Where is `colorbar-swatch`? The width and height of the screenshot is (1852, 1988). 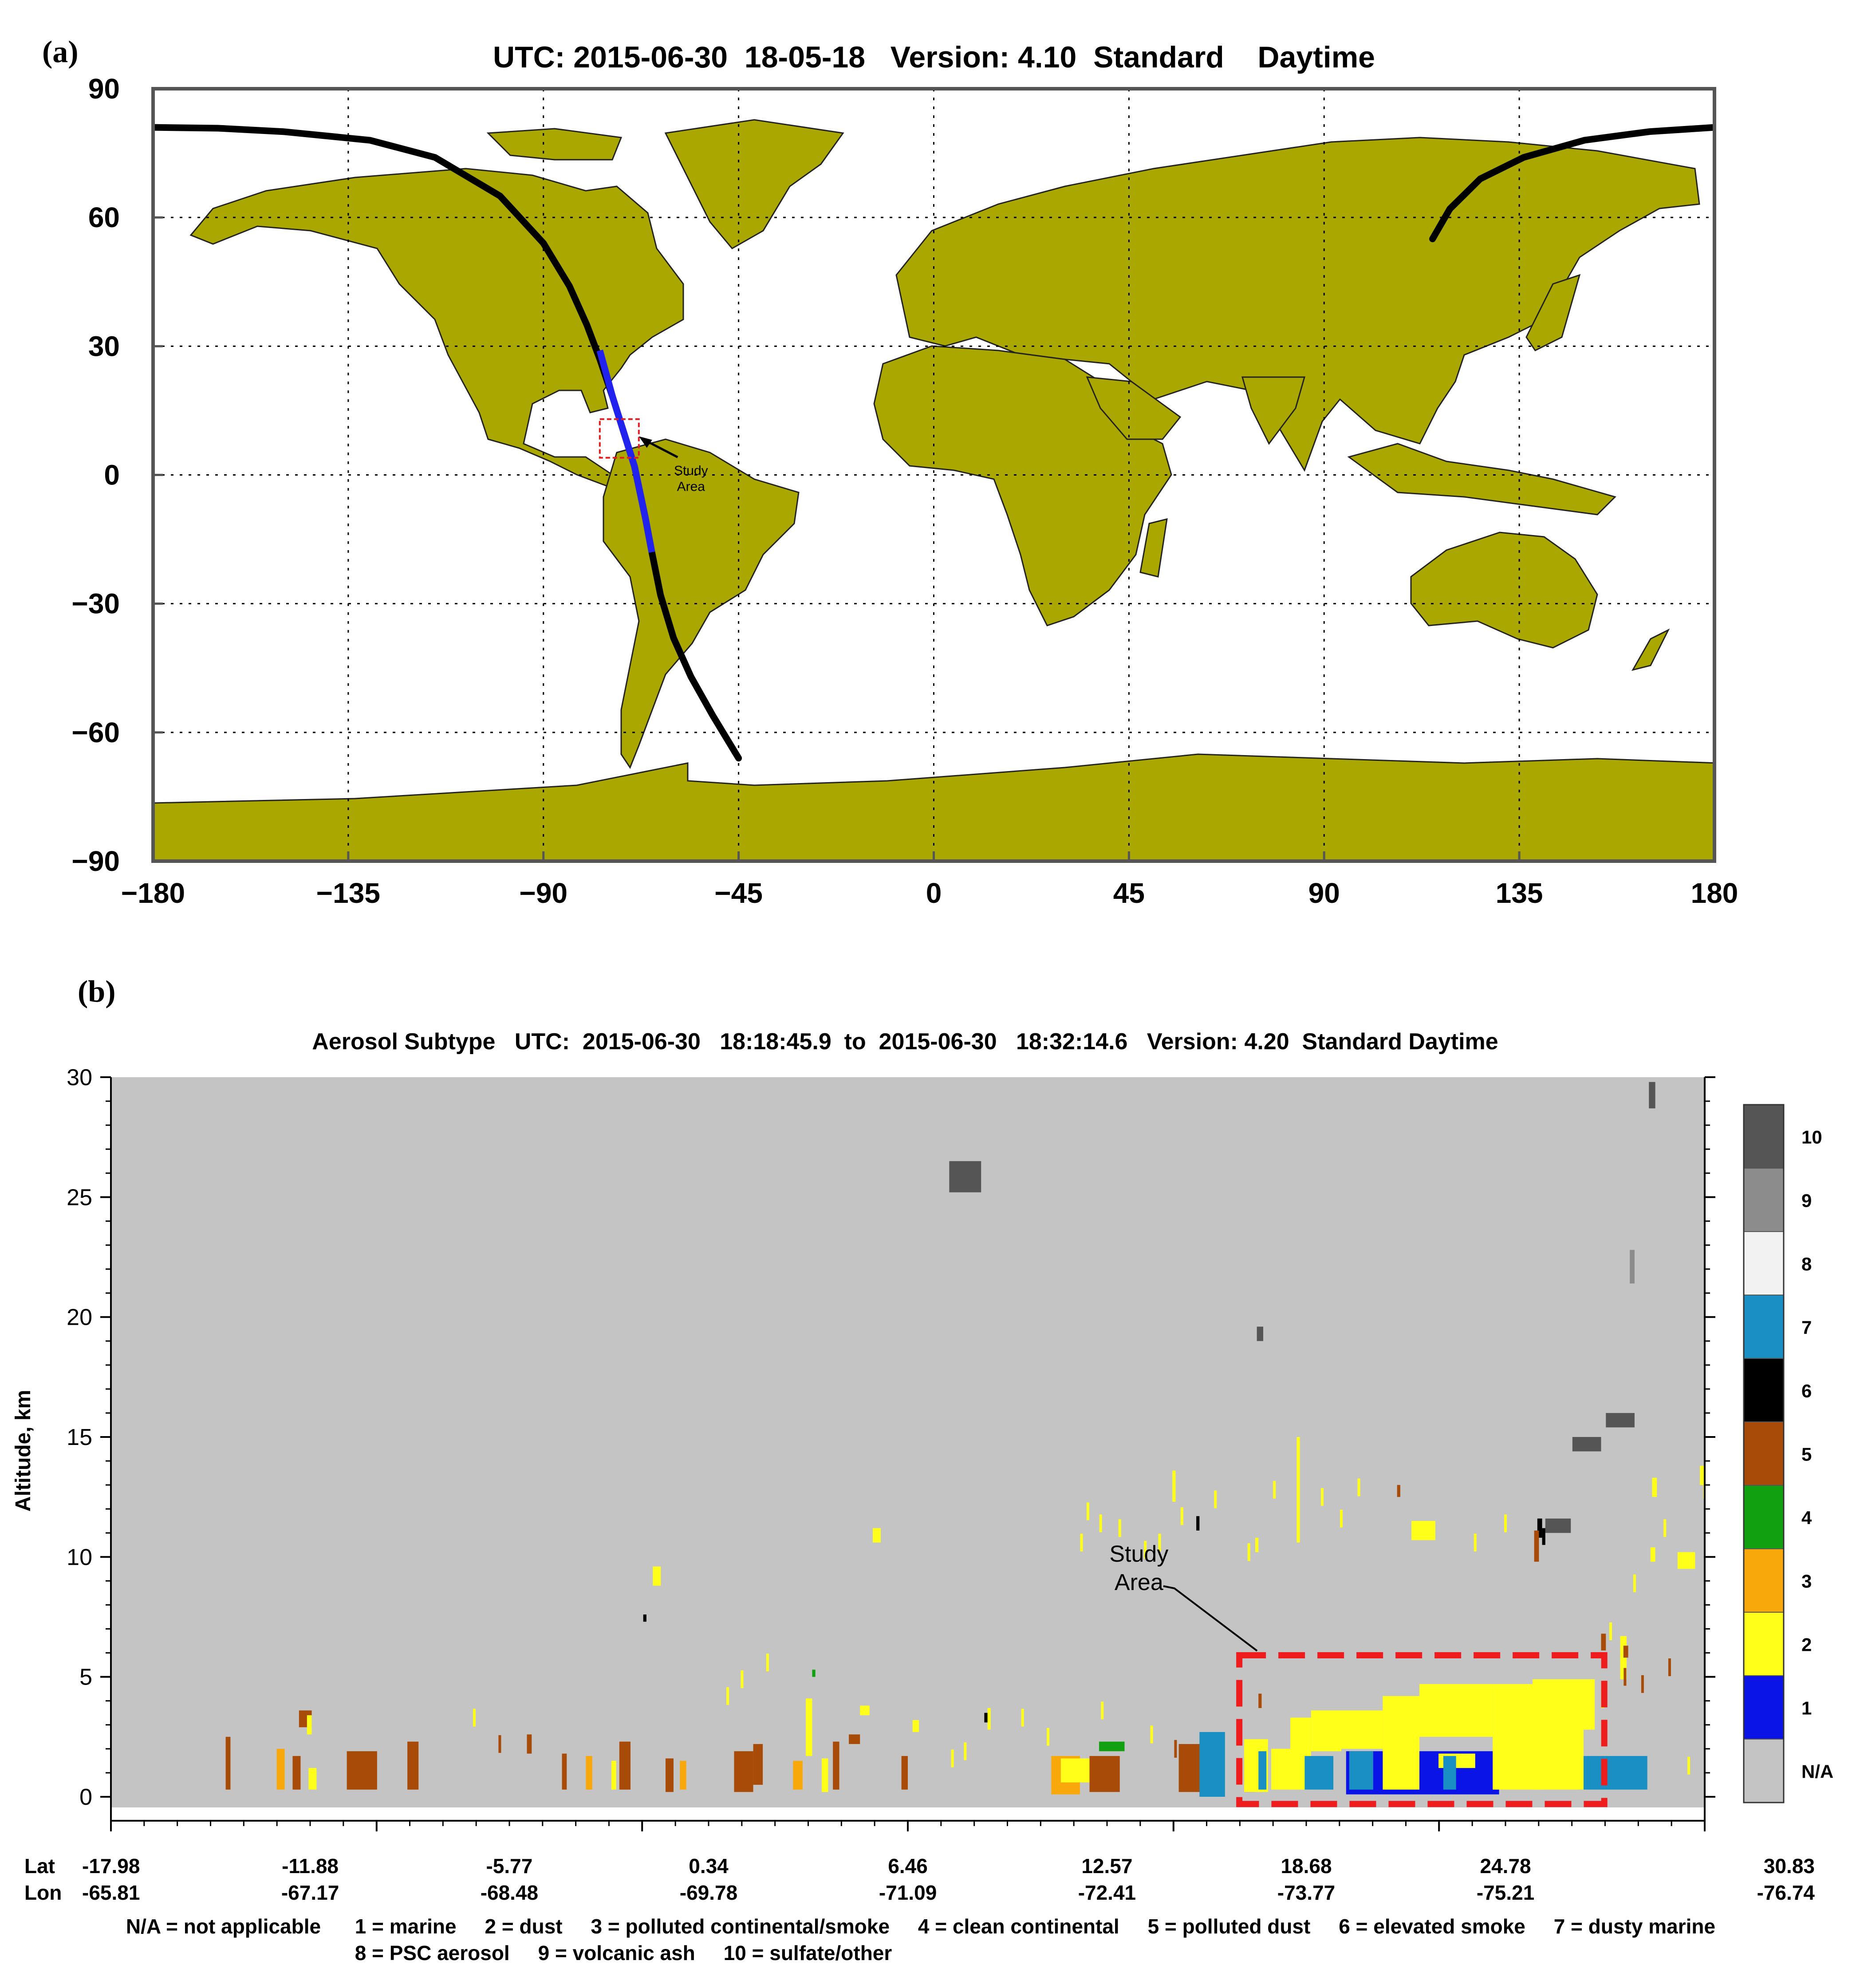 colorbar-swatch is located at coordinates (1764, 1200).